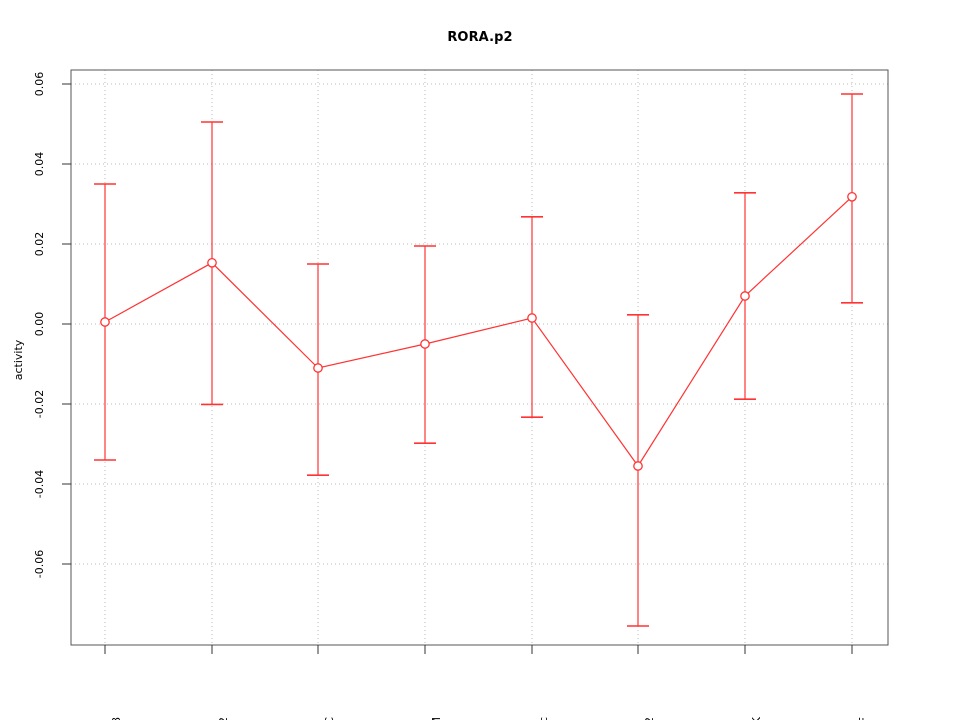 The image size is (960, 720). I want to click on y-tick-label: -0.02, so click(39, 404).